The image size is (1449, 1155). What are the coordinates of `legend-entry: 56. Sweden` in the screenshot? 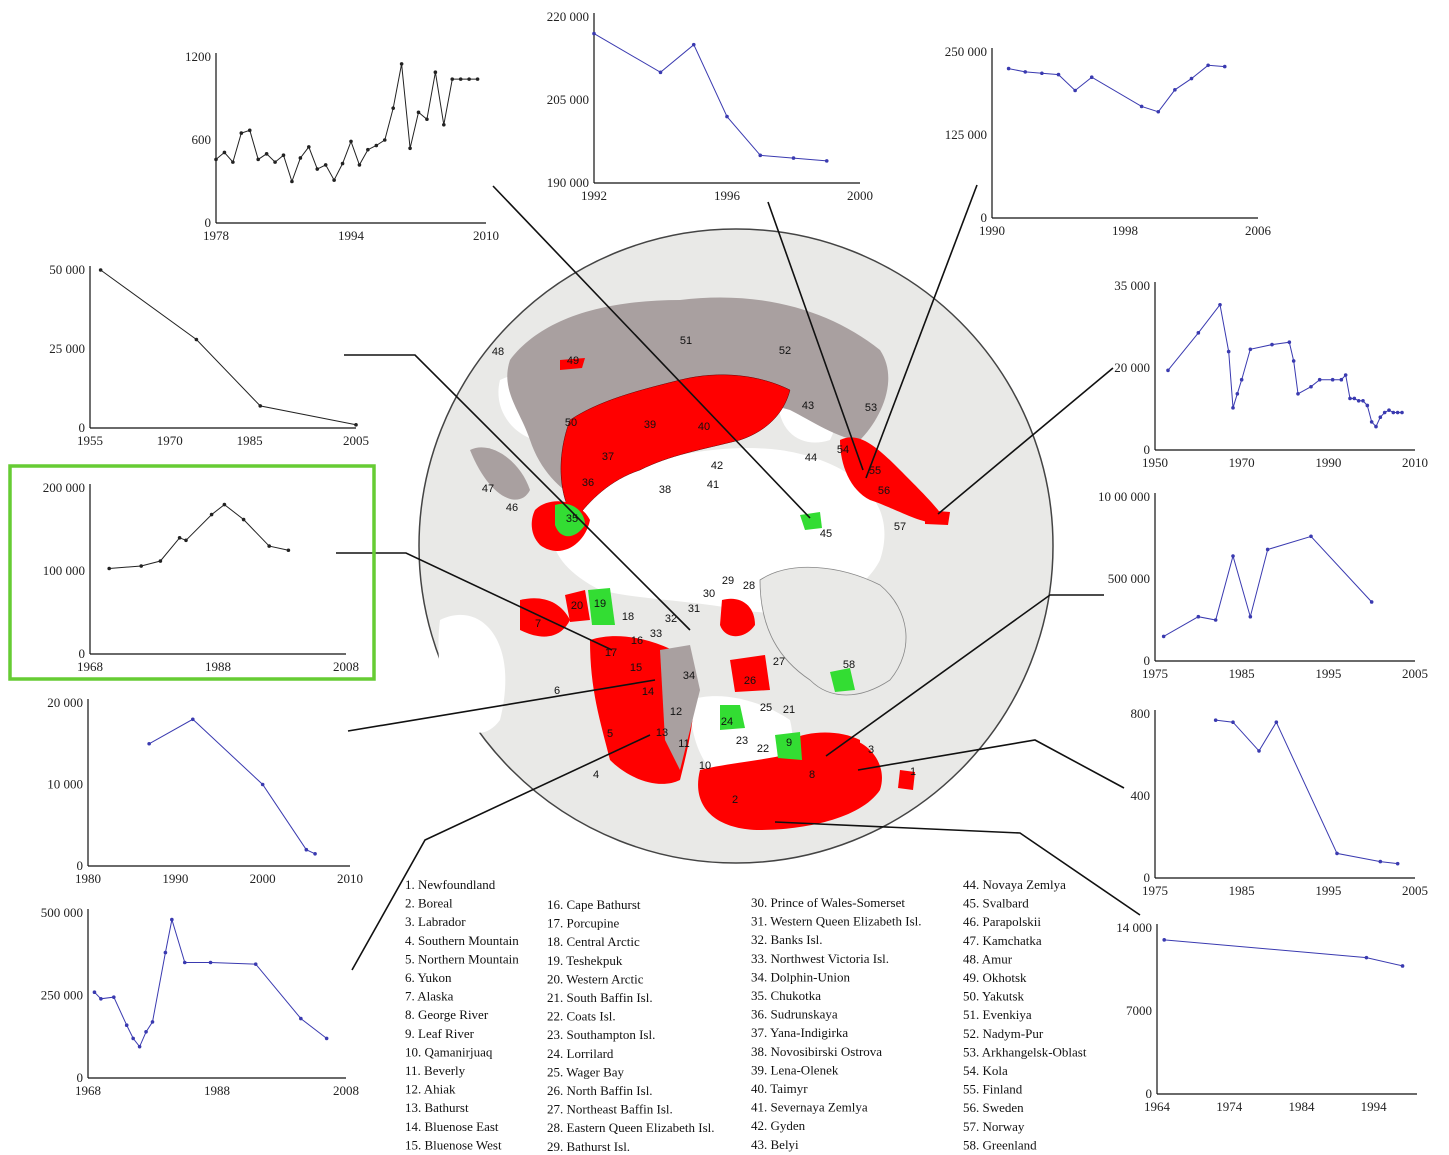 It's located at (993, 1107).